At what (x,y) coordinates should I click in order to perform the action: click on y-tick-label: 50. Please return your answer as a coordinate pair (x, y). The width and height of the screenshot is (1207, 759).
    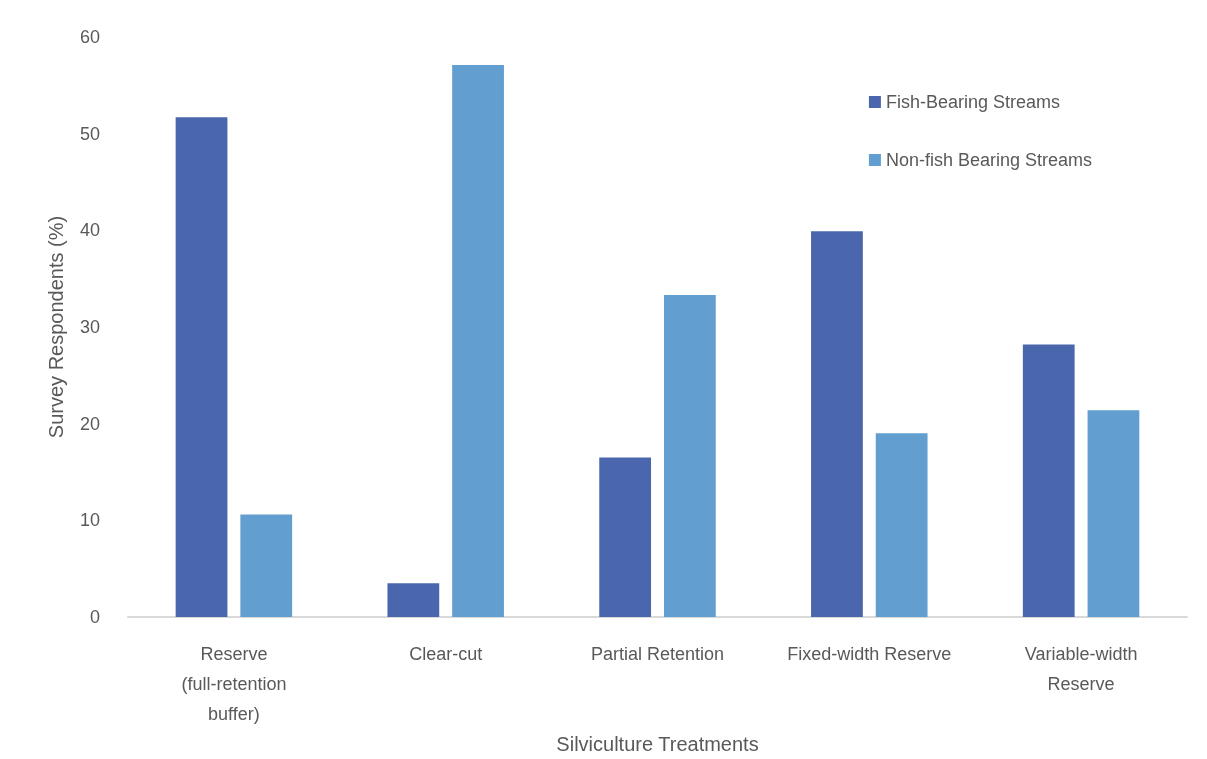
    Looking at the image, I should click on (89, 133).